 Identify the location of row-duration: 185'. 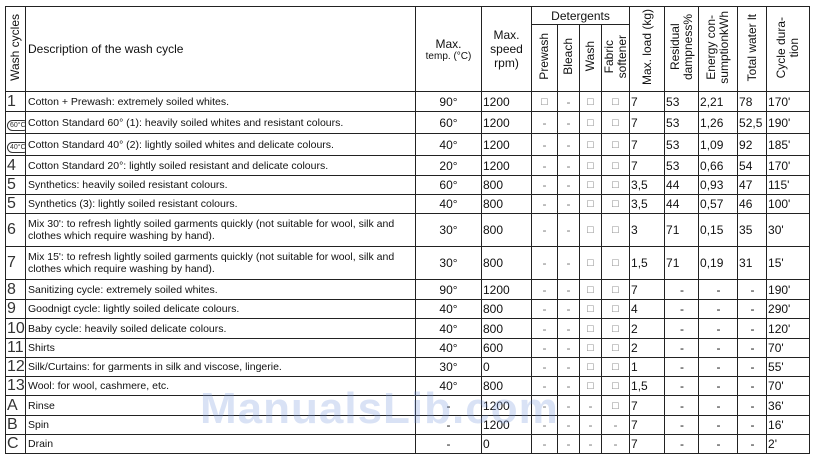
(788, 144).